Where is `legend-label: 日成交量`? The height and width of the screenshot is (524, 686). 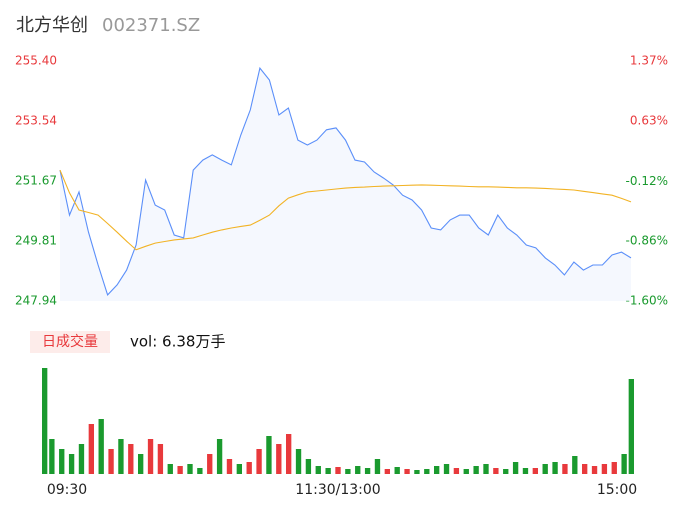 legend-label: 日成交量 is located at coordinates (70, 341).